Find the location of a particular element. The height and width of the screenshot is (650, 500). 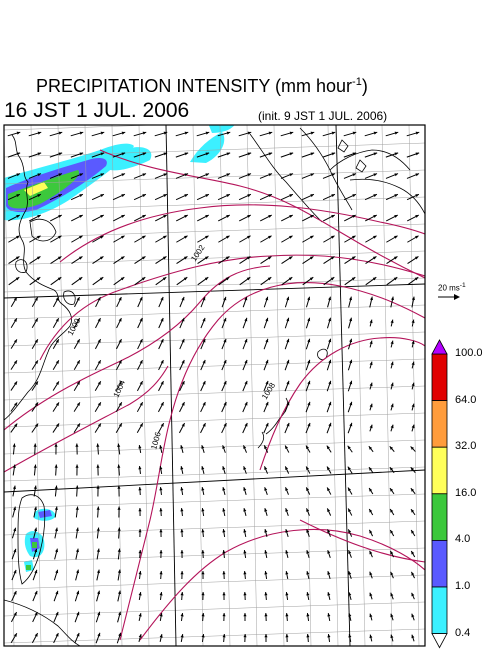

longitude-line is located at coordinates (343, 385).